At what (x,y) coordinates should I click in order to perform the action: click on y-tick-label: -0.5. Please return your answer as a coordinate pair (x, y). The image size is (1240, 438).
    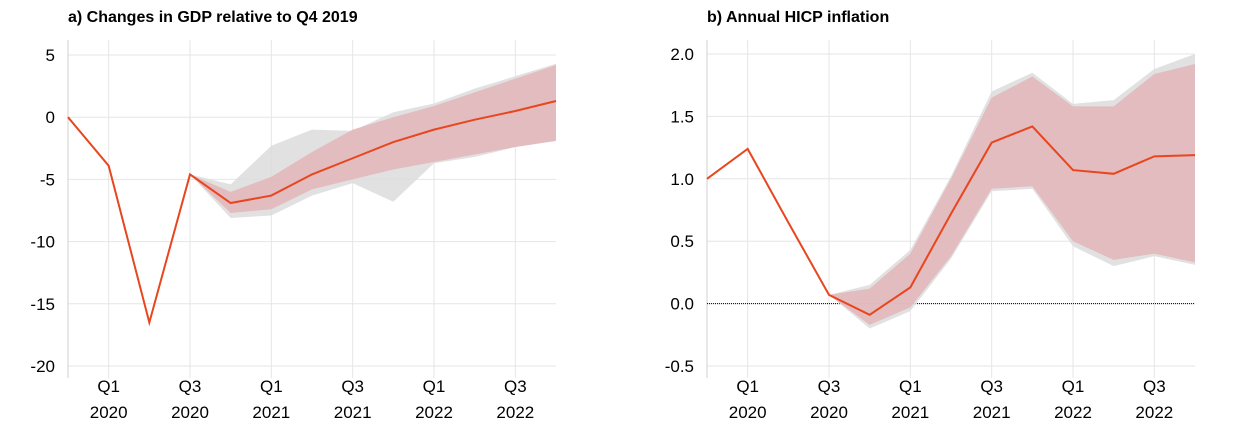
    Looking at the image, I should click on (679, 366).